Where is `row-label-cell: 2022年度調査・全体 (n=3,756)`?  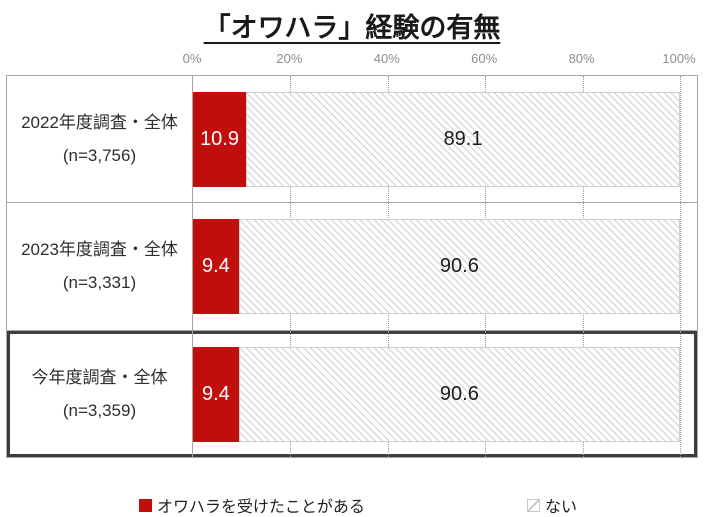
row-label-cell: 2022年度調査・全体 (n=3,756) is located at coordinates (99, 139).